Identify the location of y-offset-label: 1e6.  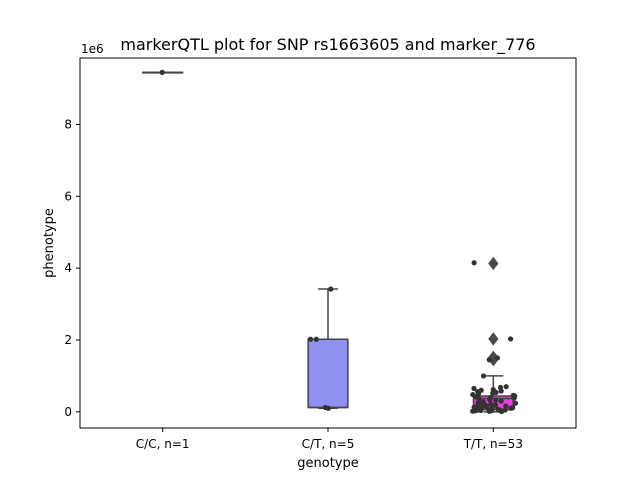
(92, 49).